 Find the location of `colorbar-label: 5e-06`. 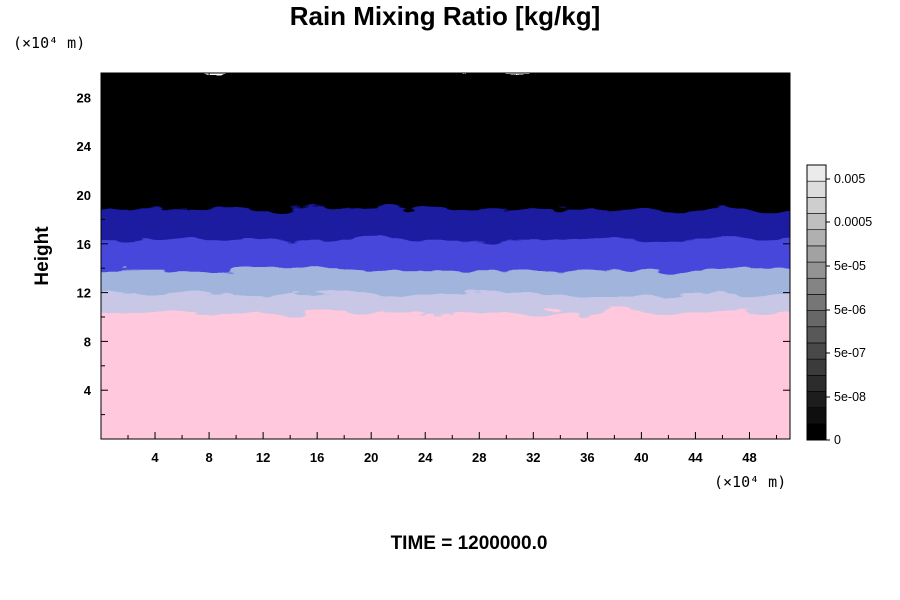

colorbar-label: 5e-06 is located at coordinates (850, 310).